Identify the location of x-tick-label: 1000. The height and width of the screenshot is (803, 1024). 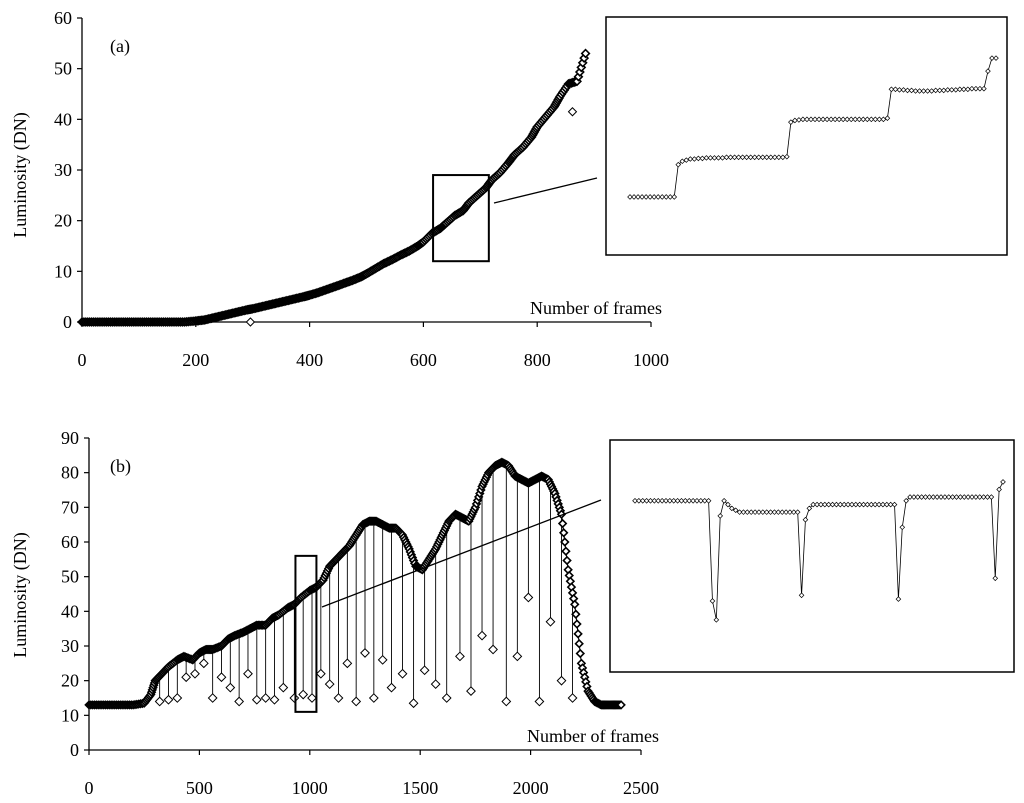
(651, 360).